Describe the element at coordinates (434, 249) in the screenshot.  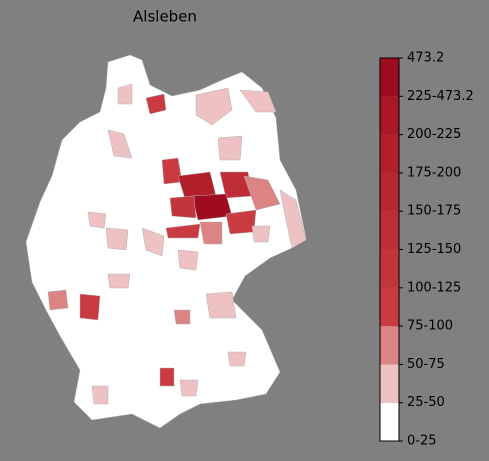
I see `colorbar-label: 125-150` at that location.